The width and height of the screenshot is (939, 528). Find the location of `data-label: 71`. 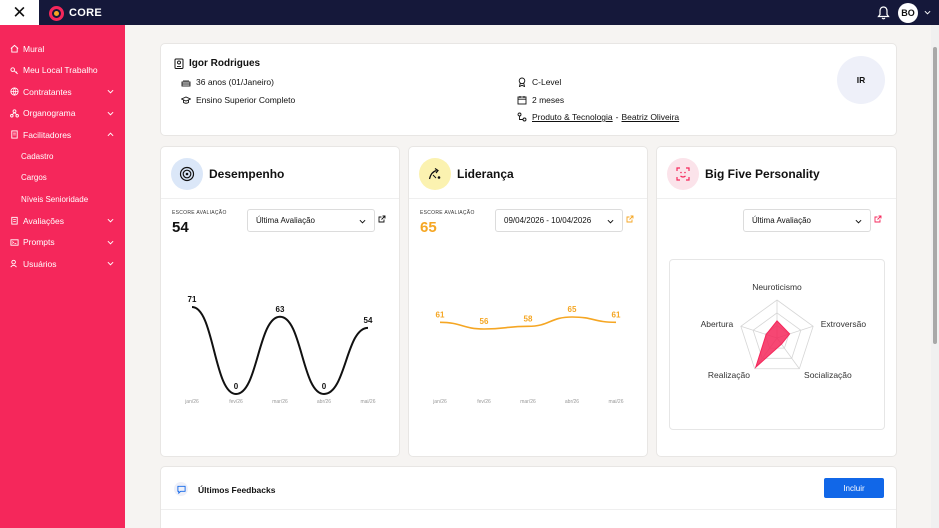

data-label: 71 is located at coordinates (192, 299).